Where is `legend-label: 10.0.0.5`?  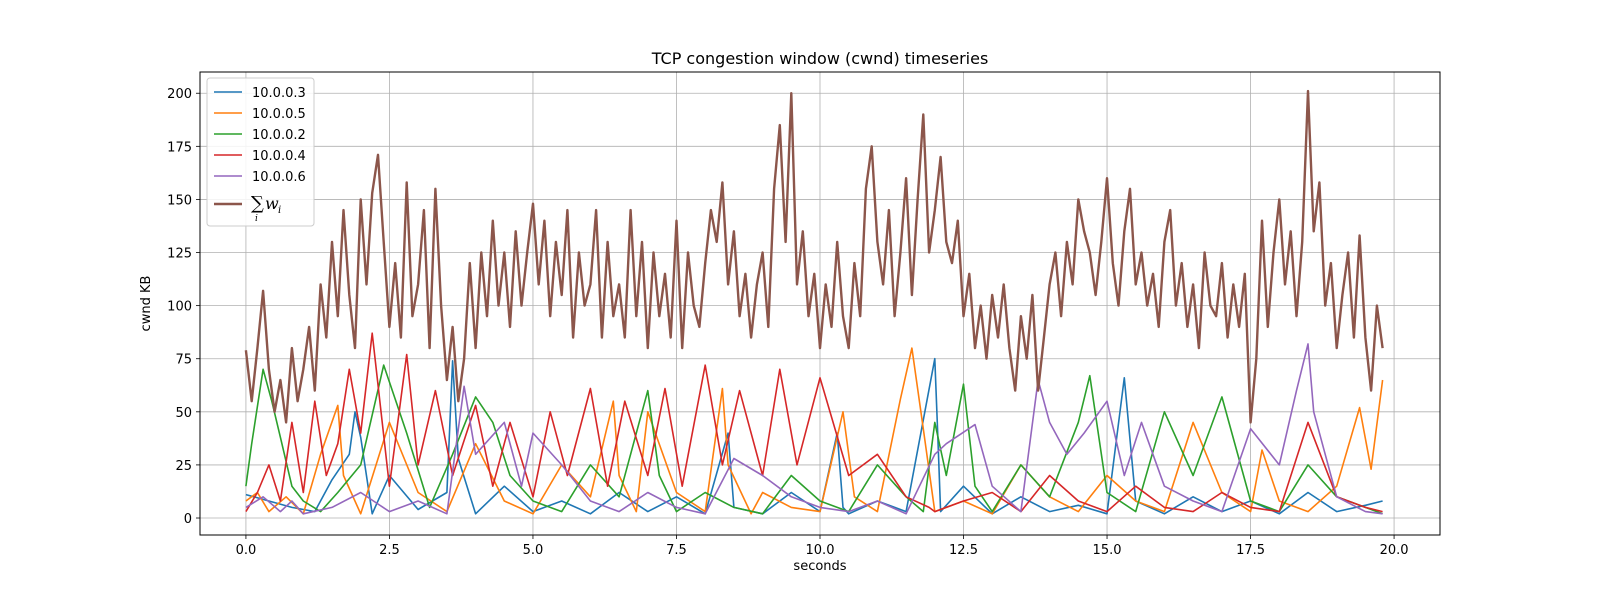 legend-label: 10.0.0.5 is located at coordinates (279, 114).